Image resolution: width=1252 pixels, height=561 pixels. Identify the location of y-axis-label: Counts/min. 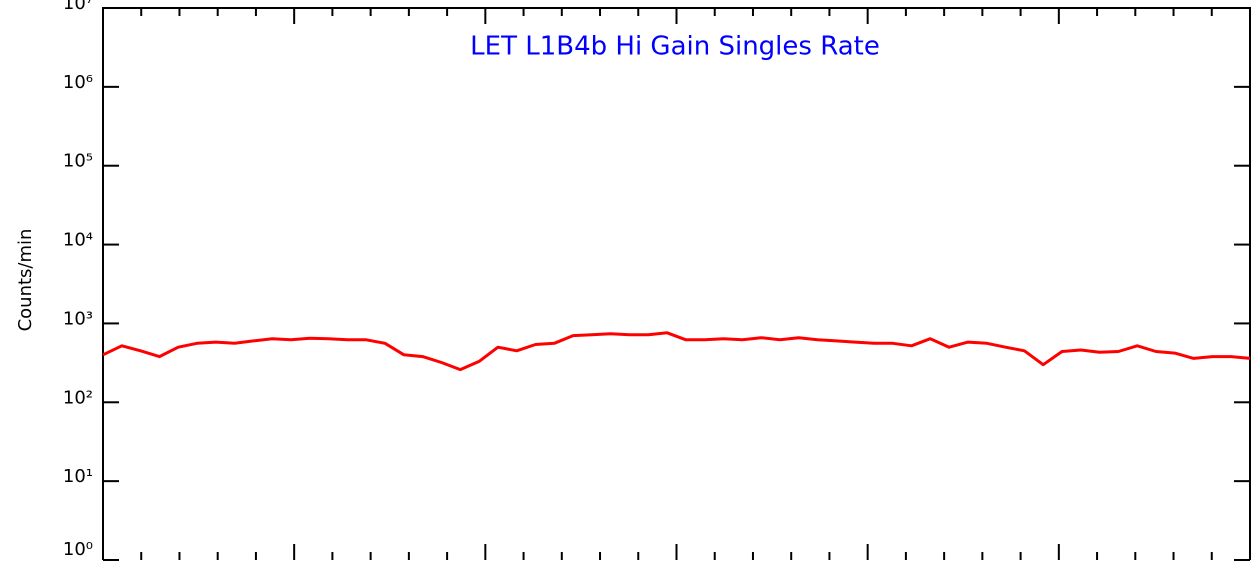
(25, 280).